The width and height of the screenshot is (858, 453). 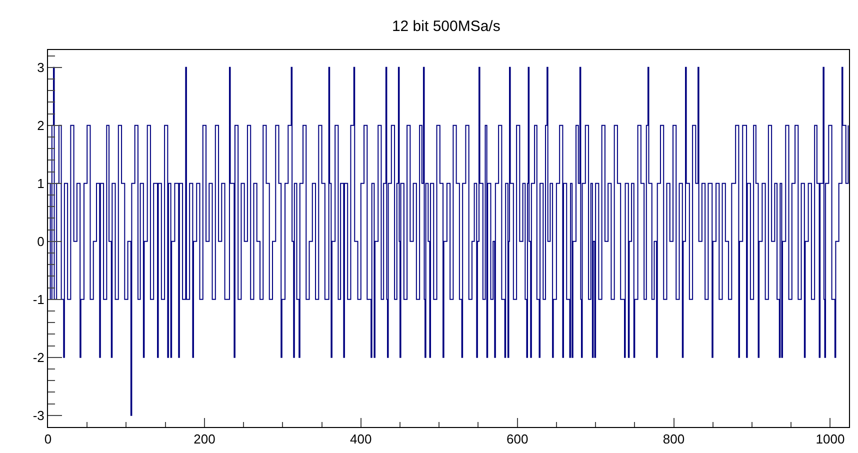 I want to click on x-tick-label: 600, so click(x=517, y=439).